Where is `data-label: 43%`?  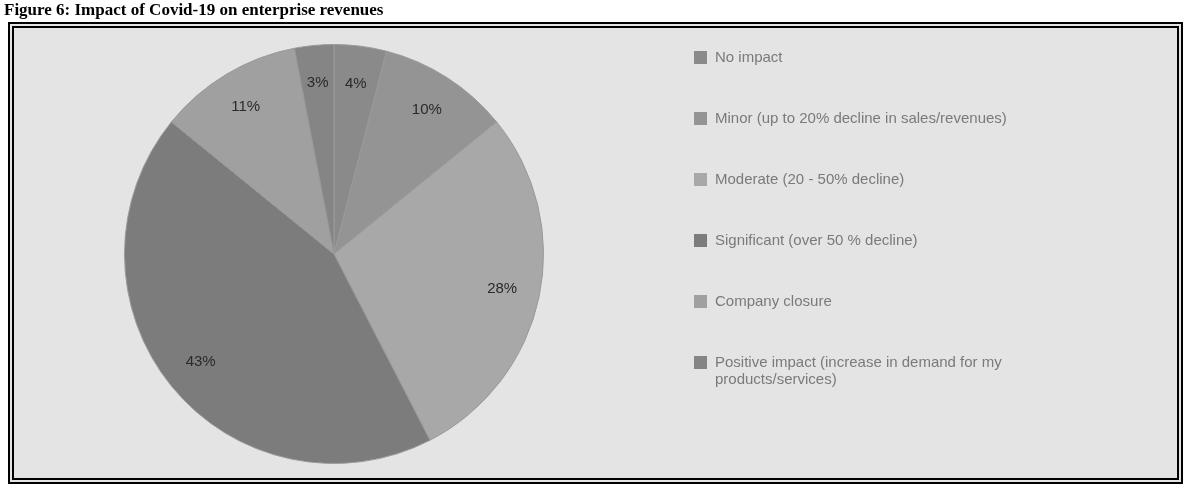 data-label: 43% is located at coordinates (200, 361).